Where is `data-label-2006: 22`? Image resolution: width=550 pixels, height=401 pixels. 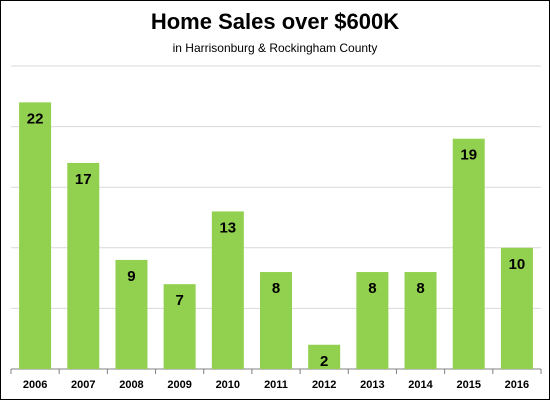
data-label-2006: 22 is located at coordinates (35, 118).